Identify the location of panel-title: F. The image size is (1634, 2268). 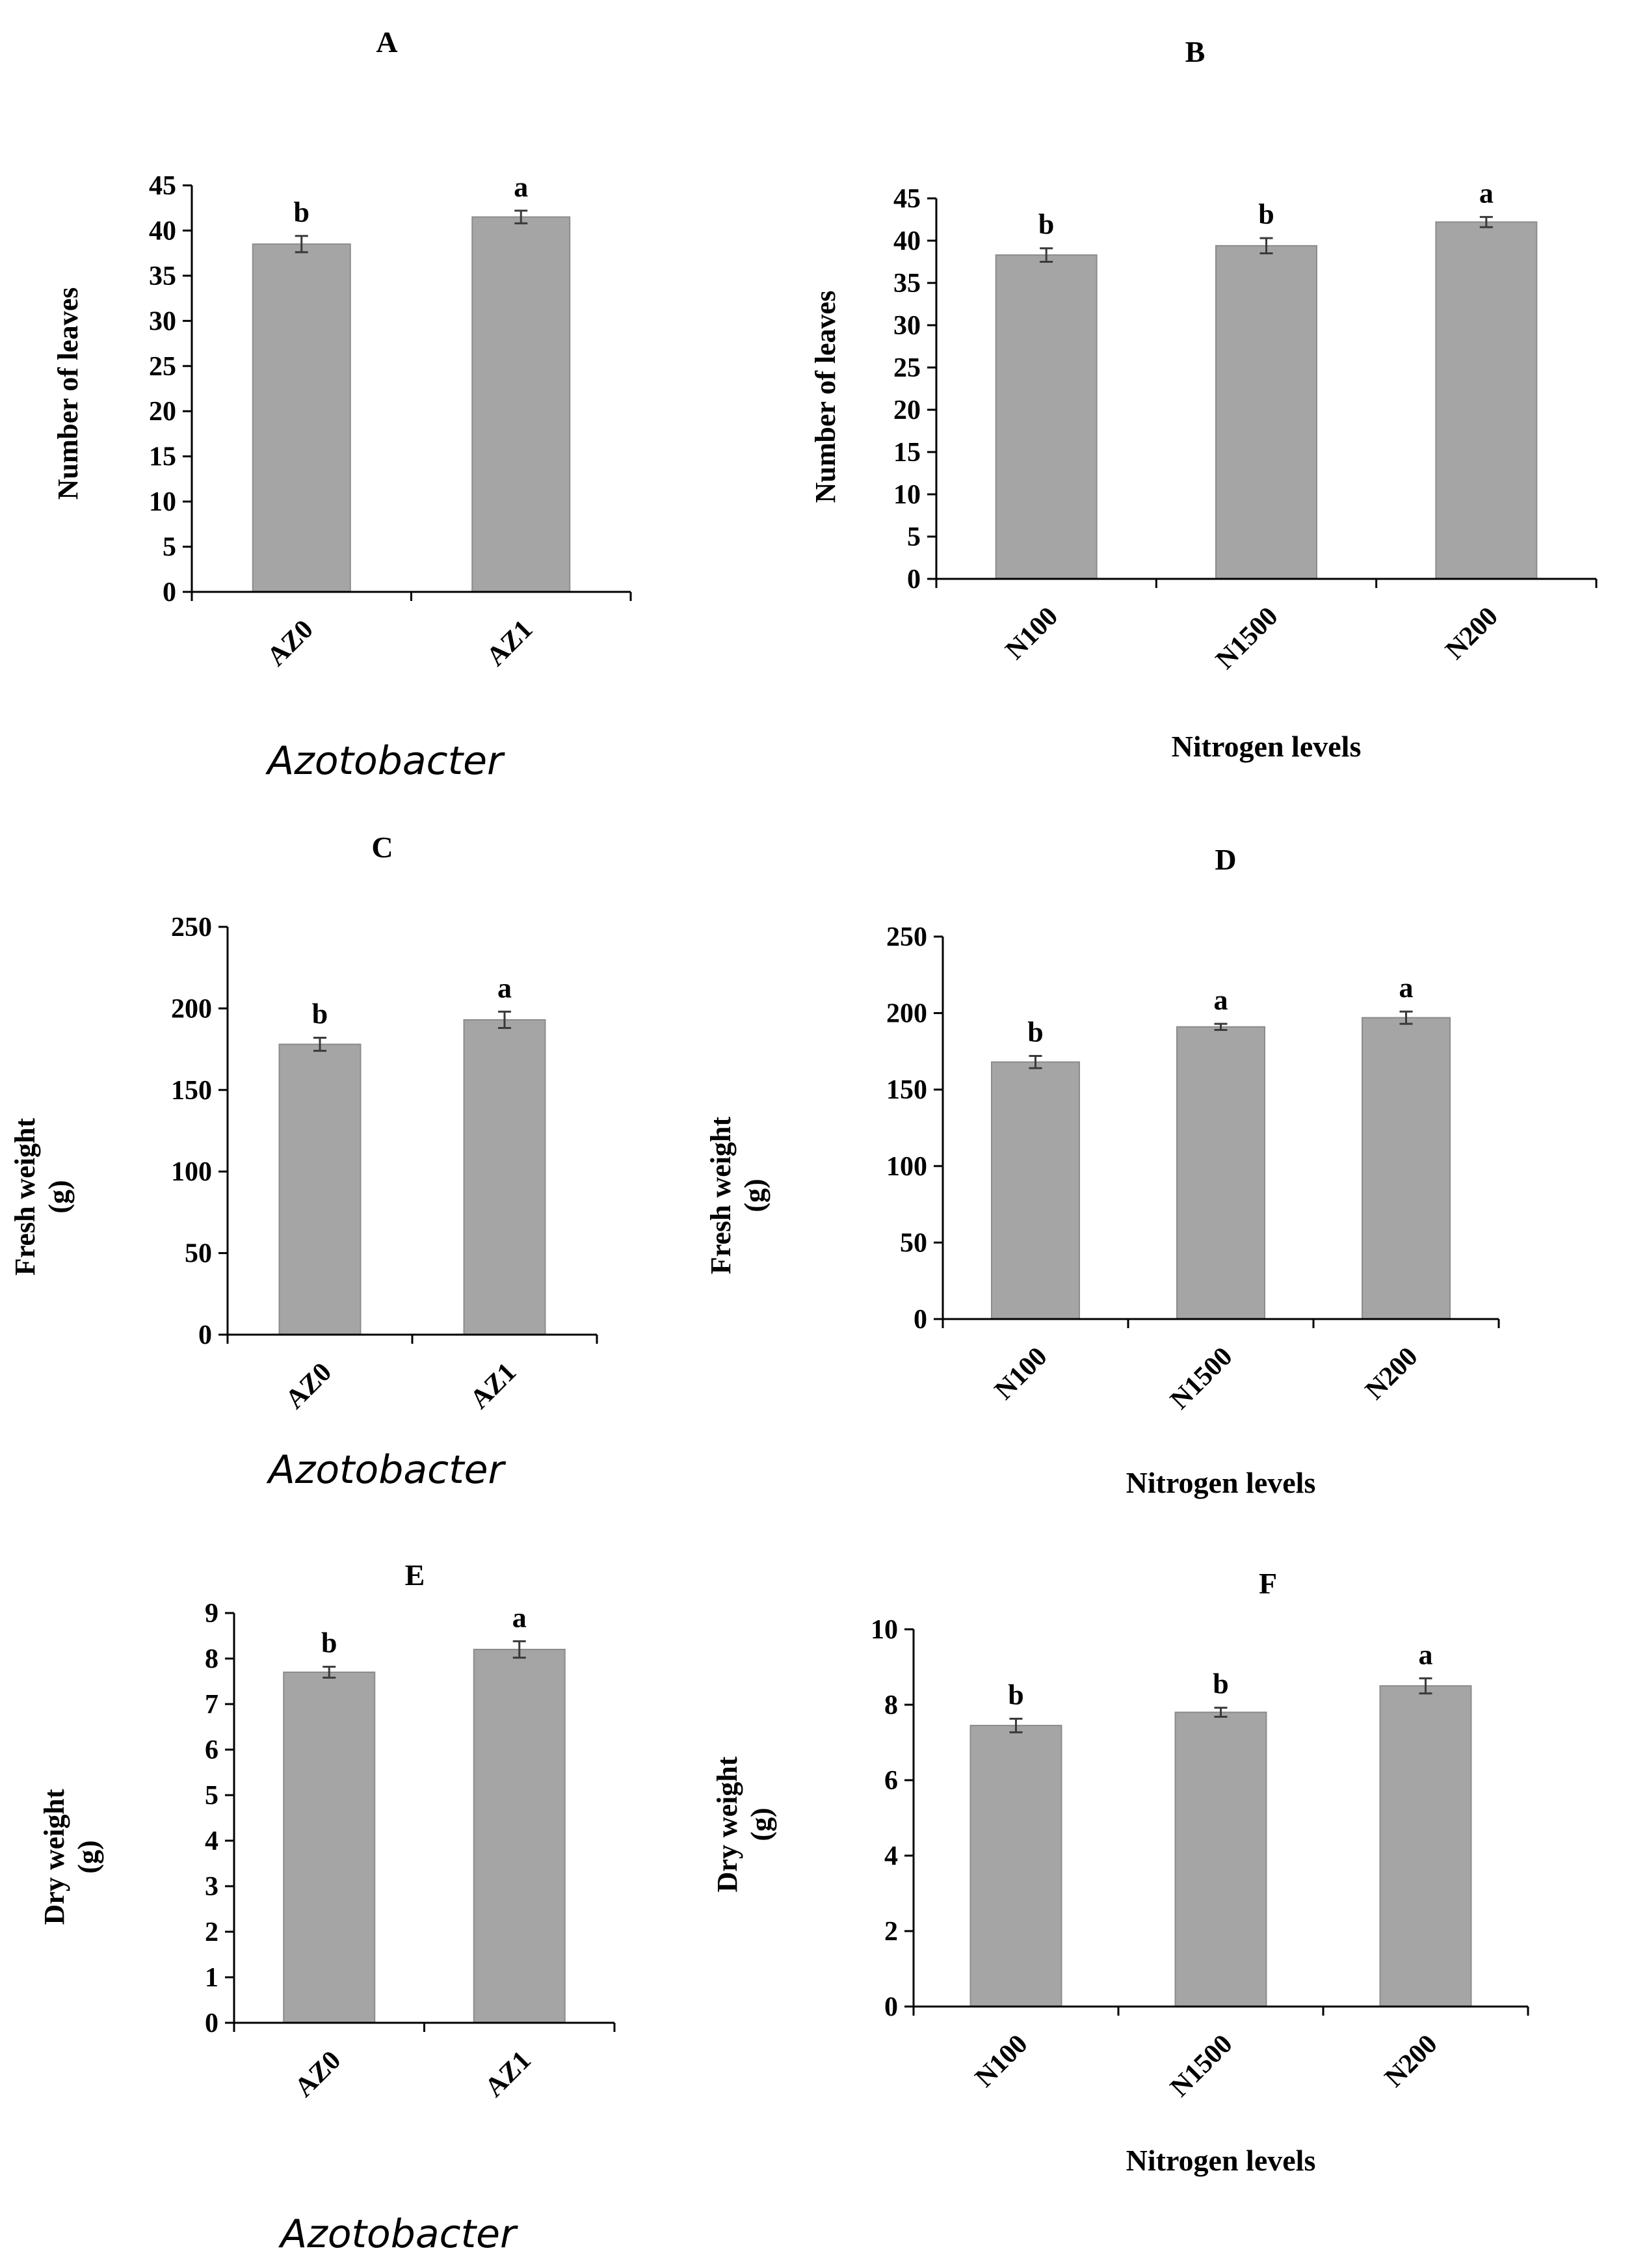
(1268, 1584).